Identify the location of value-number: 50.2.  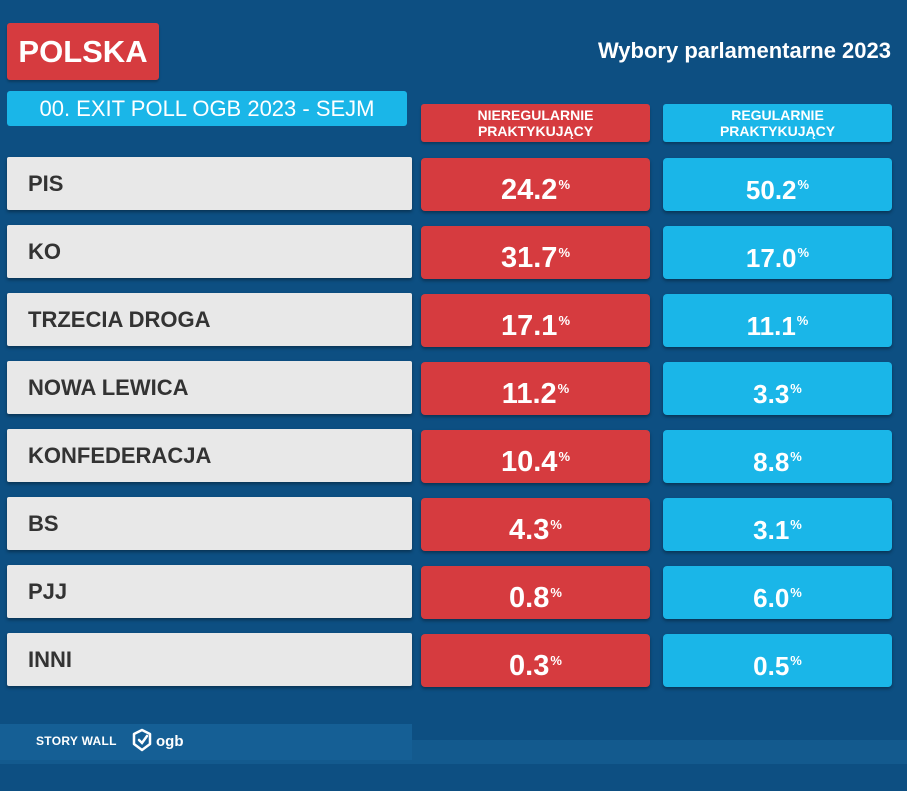
(771, 190).